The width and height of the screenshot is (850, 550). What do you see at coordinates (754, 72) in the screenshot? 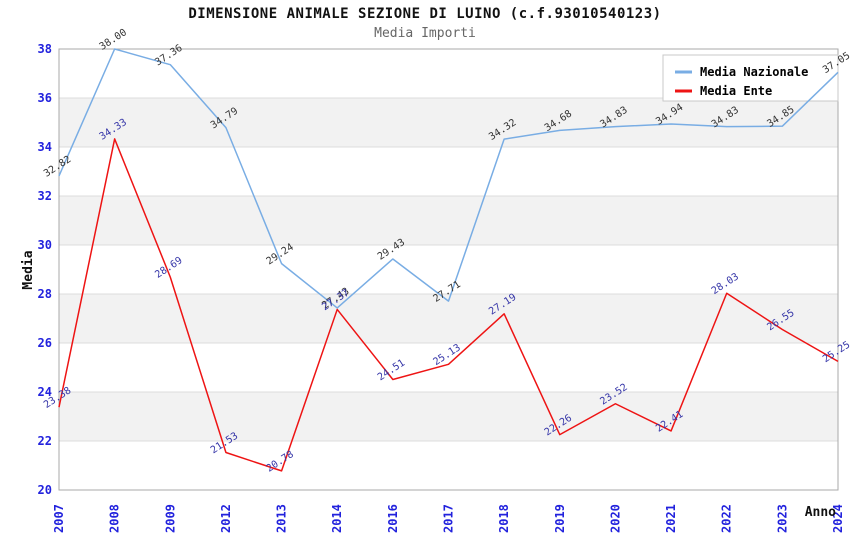
I see `legend-label: Media Nazionale` at bounding box center [754, 72].